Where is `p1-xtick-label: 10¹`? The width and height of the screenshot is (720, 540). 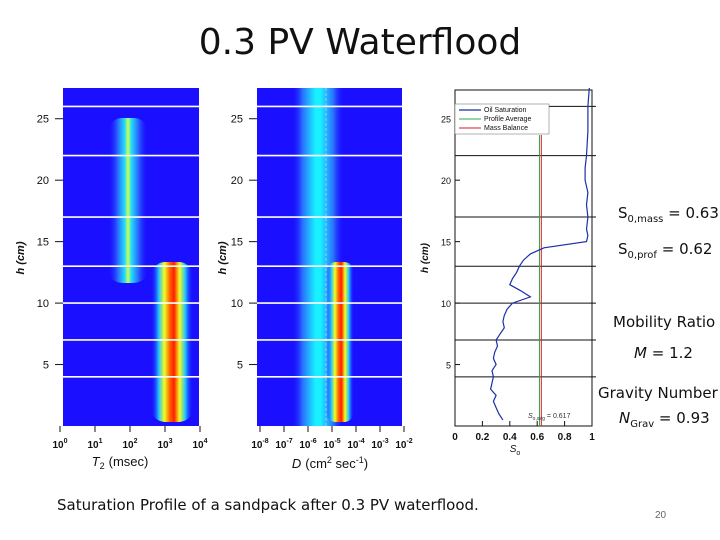 p1-xtick-label: 10¹ is located at coordinates (94, 444).